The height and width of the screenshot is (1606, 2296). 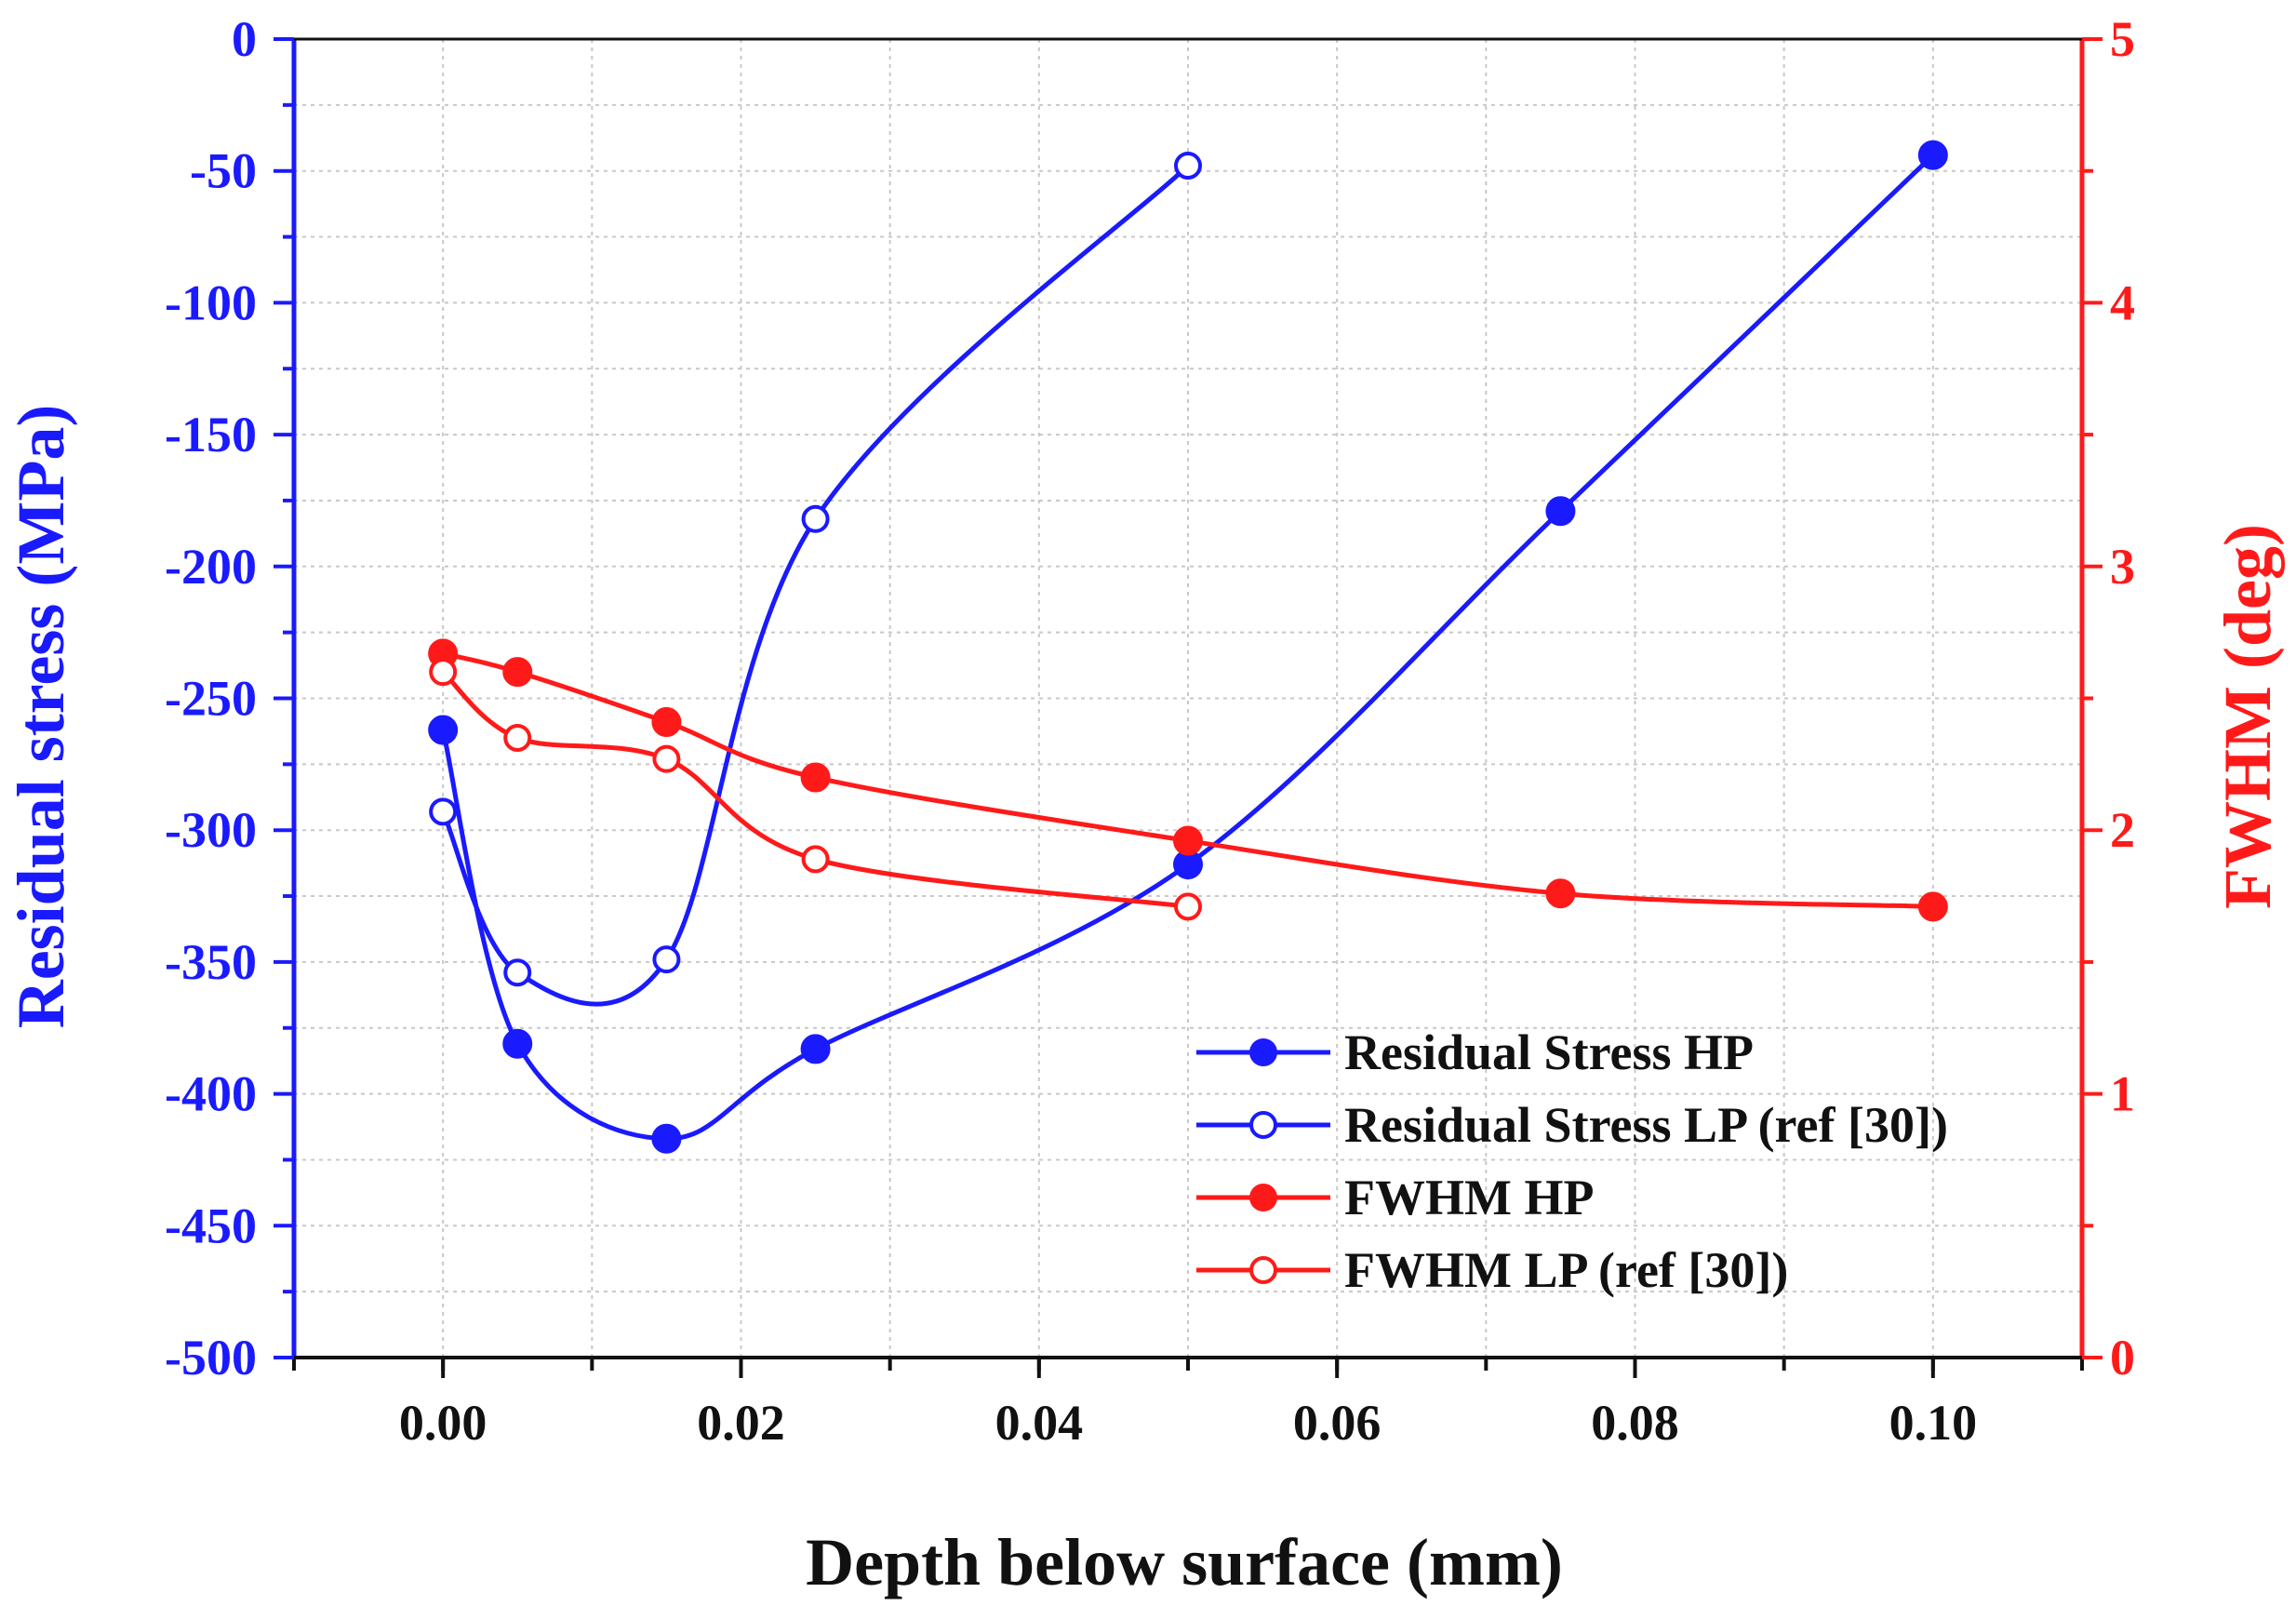 What do you see at coordinates (443, 1423) in the screenshot?
I see `x-tick-label: 0.00` at bounding box center [443, 1423].